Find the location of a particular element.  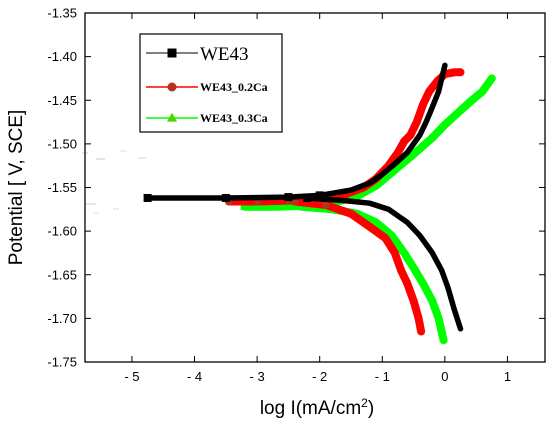

legend-entry-WE43_0.3Ca: WE43_0.3Ca is located at coordinates (207, 118).